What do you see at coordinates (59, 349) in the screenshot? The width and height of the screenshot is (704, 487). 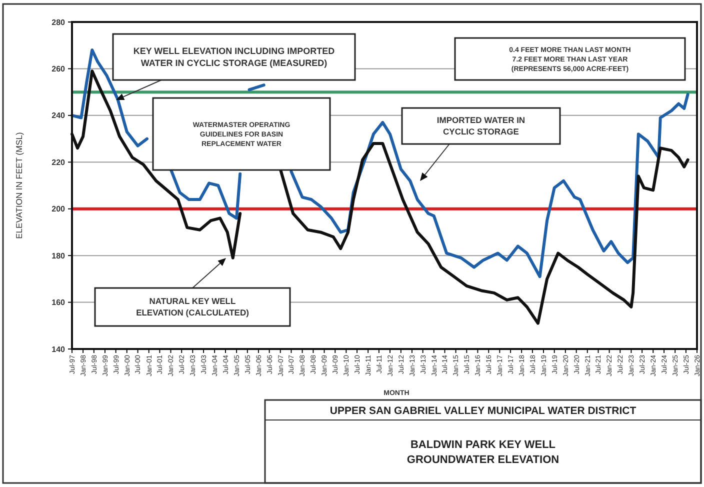 I see `y-tick-label: 140` at bounding box center [59, 349].